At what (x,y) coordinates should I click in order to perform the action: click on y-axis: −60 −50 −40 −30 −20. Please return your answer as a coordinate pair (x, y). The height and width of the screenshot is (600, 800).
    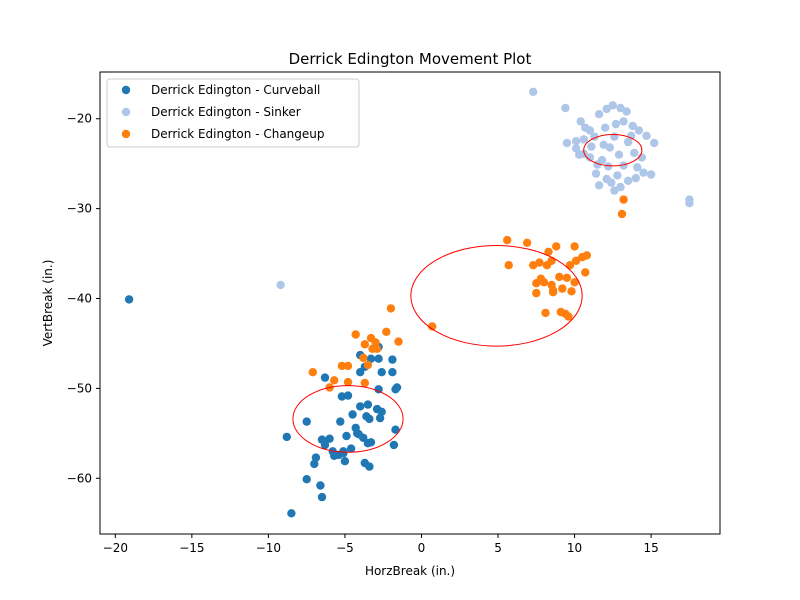
    Looking at the image, I should click on (83, 298).